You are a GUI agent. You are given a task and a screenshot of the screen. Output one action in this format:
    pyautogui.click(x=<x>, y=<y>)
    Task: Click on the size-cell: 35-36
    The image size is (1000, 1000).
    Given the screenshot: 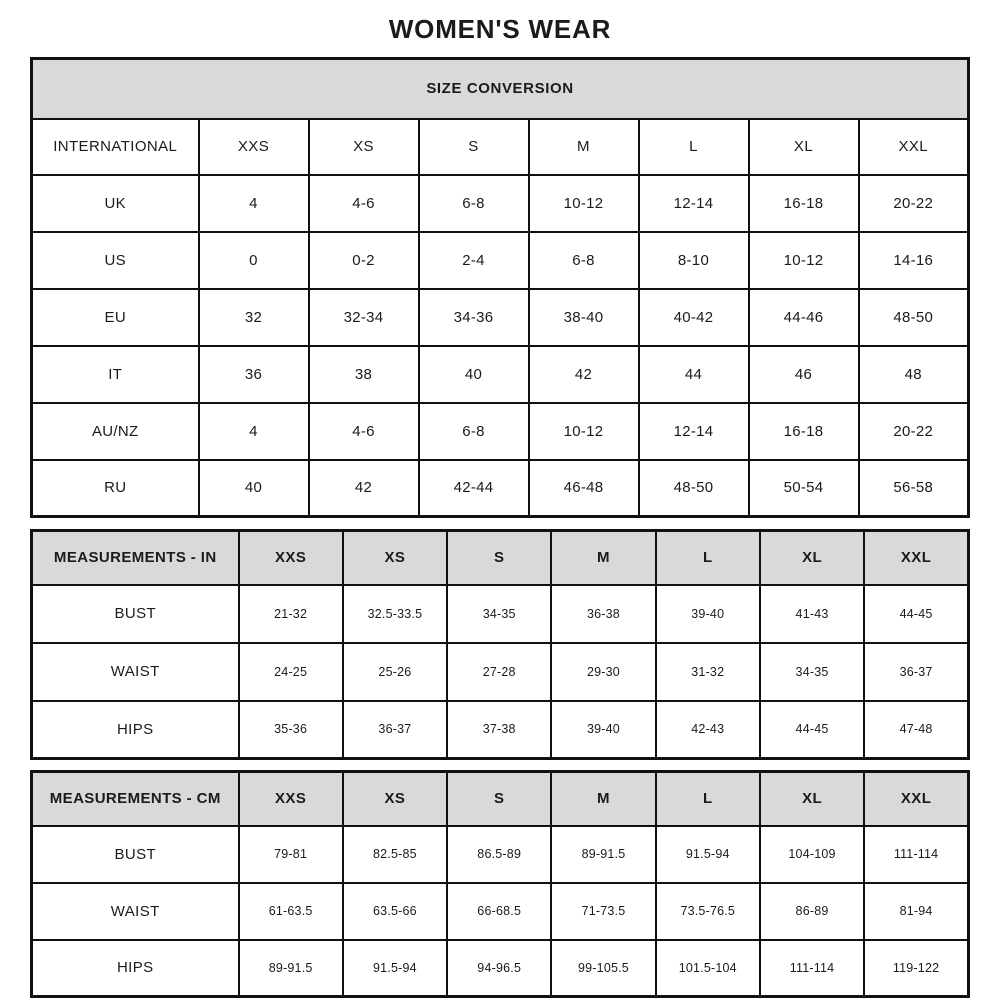 What is the action you would take?
    pyautogui.click(x=290, y=729)
    